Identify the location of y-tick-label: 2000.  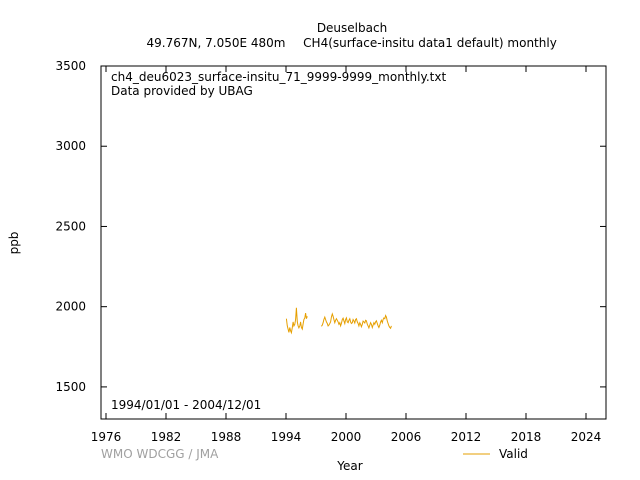
(70, 307).